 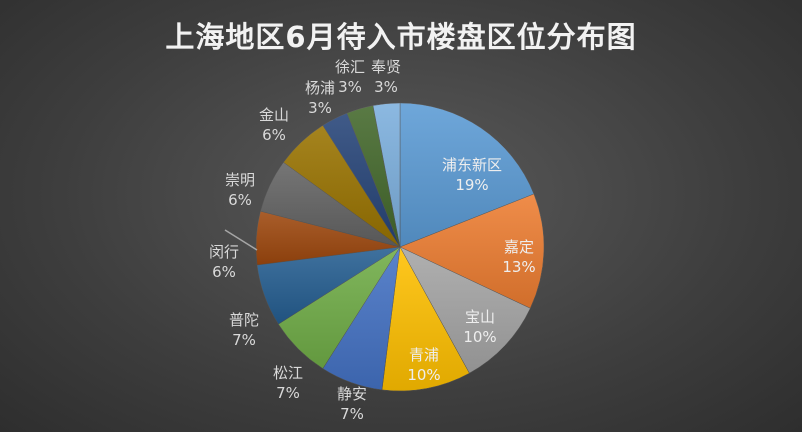 I want to click on data-label-category: 金山, so click(x=274, y=115).